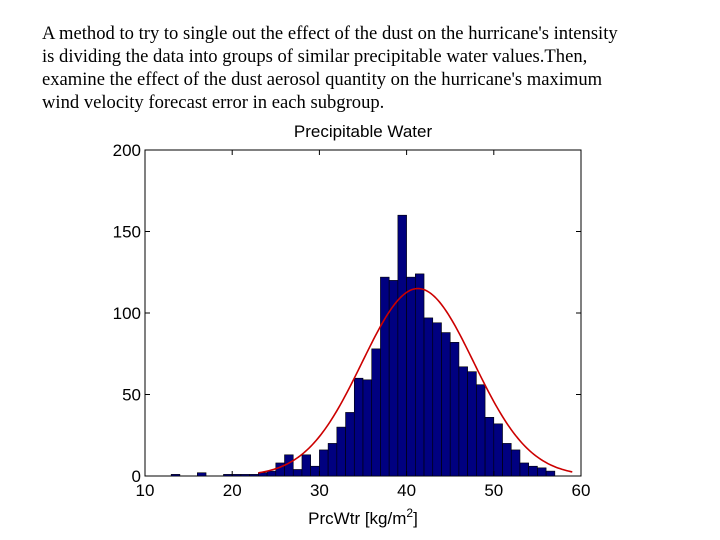 This screenshot has height=540, width=720. I want to click on x-axis-label-superscript: 2, so click(409, 513).